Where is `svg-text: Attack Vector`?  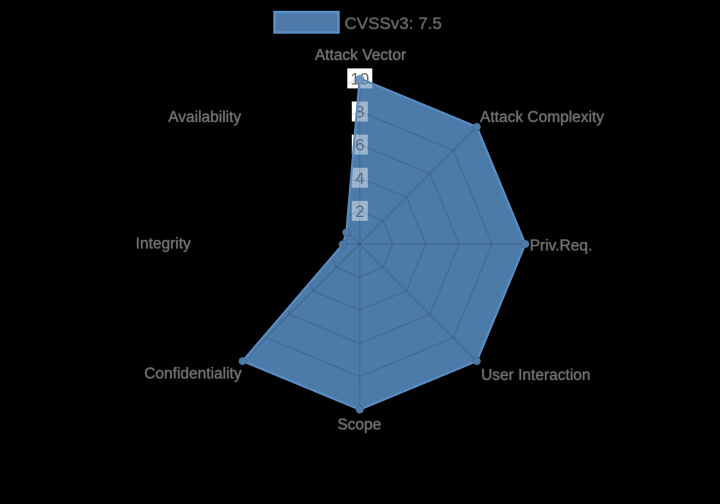 svg-text: Attack Vector is located at coordinates (360, 55).